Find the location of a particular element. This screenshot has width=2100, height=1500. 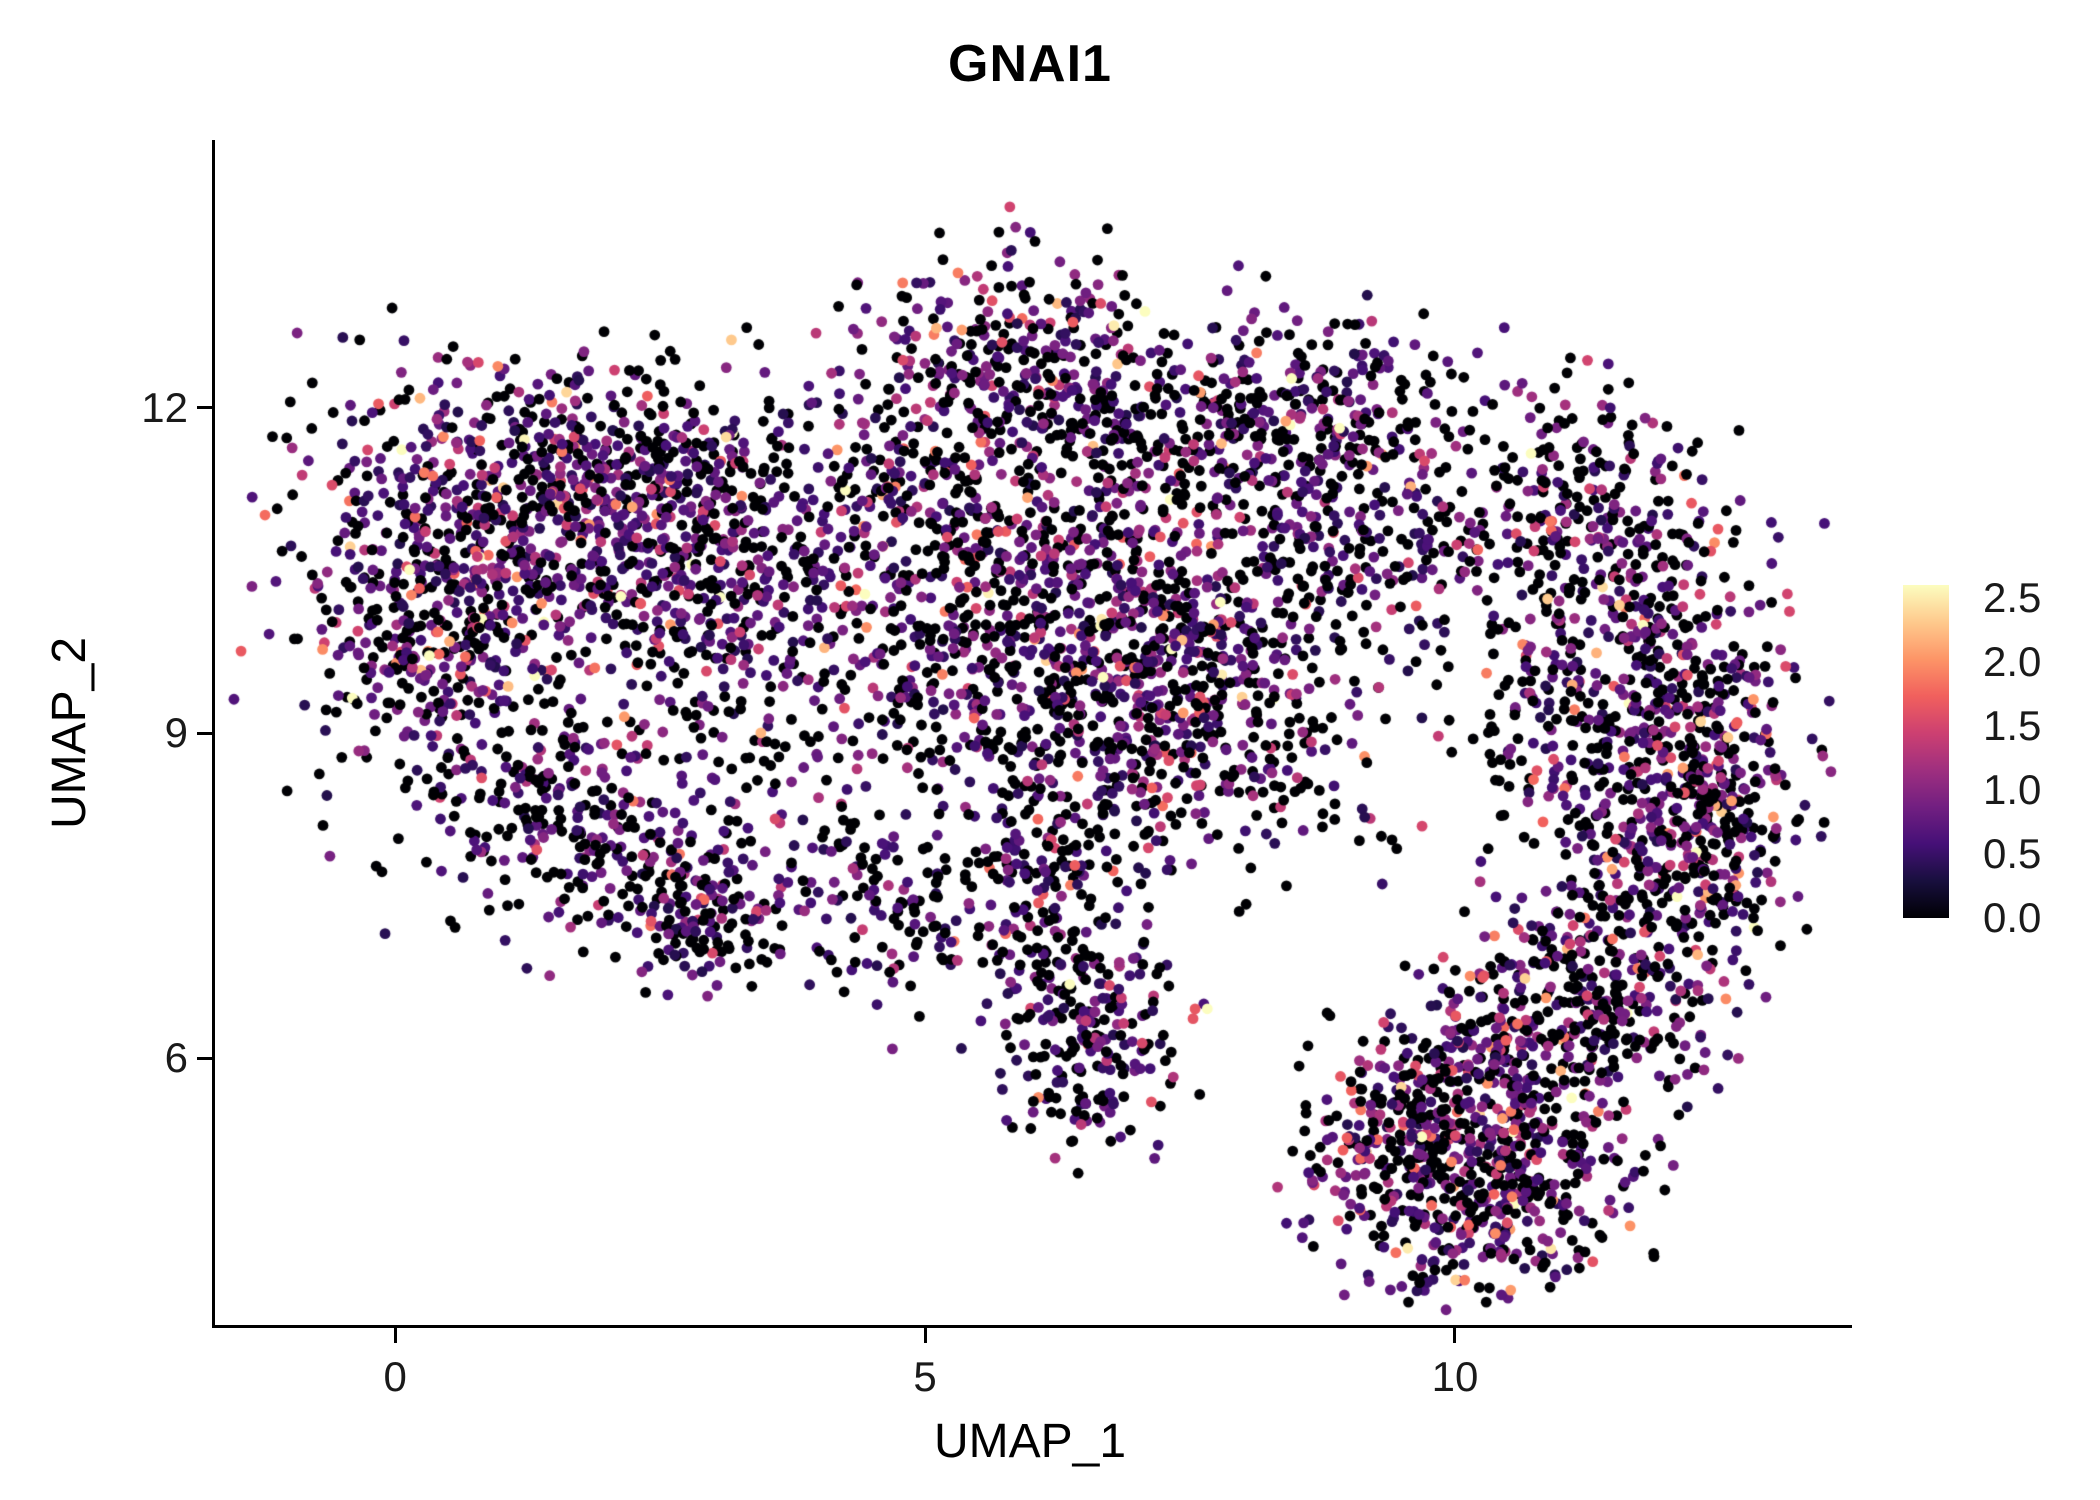

y-axis-title: UMAP_2 is located at coordinates (69, 733).